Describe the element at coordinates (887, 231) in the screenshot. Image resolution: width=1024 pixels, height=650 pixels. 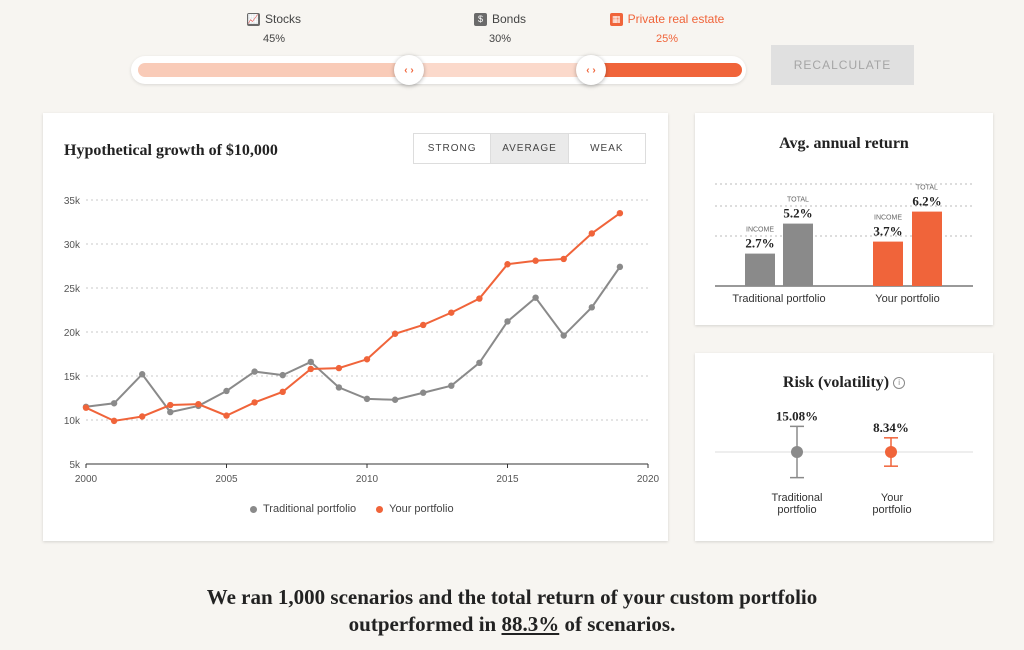
I see `bar-value-label: 3.7%` at that location.